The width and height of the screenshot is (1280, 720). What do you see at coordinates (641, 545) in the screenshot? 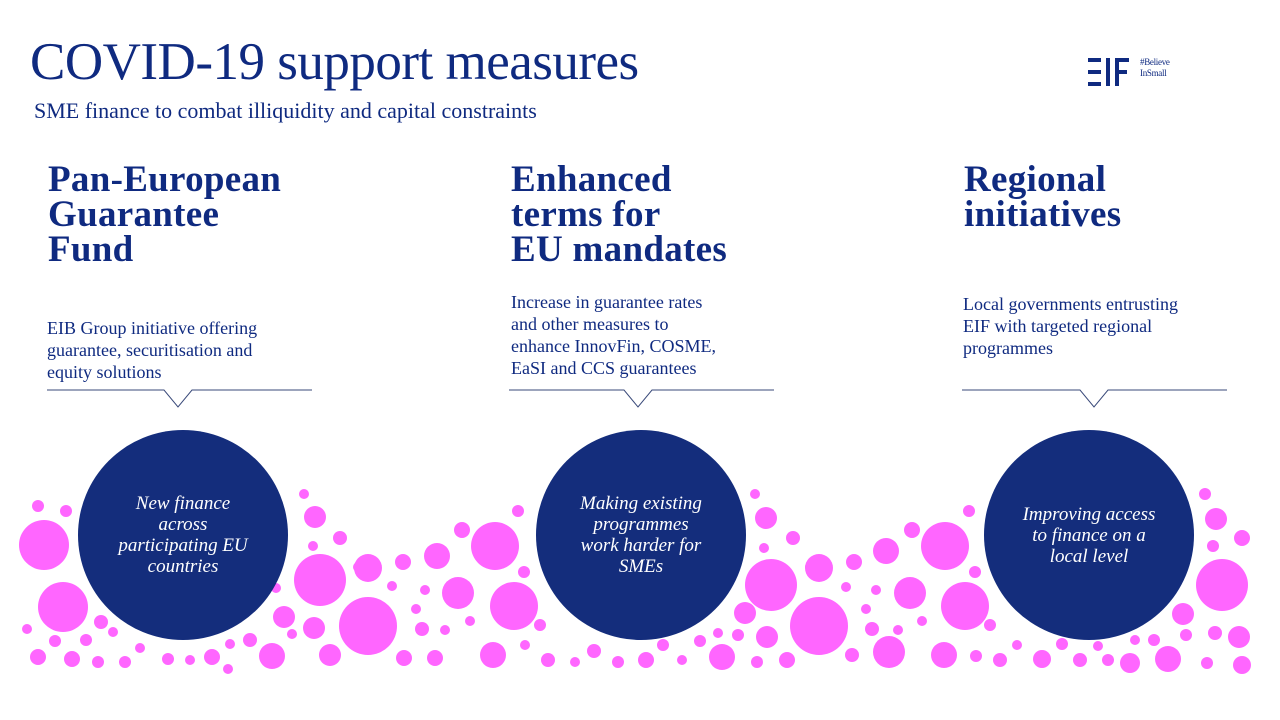
I see `pillar-circle-line: work harder for` at bounding box center [641, 545].